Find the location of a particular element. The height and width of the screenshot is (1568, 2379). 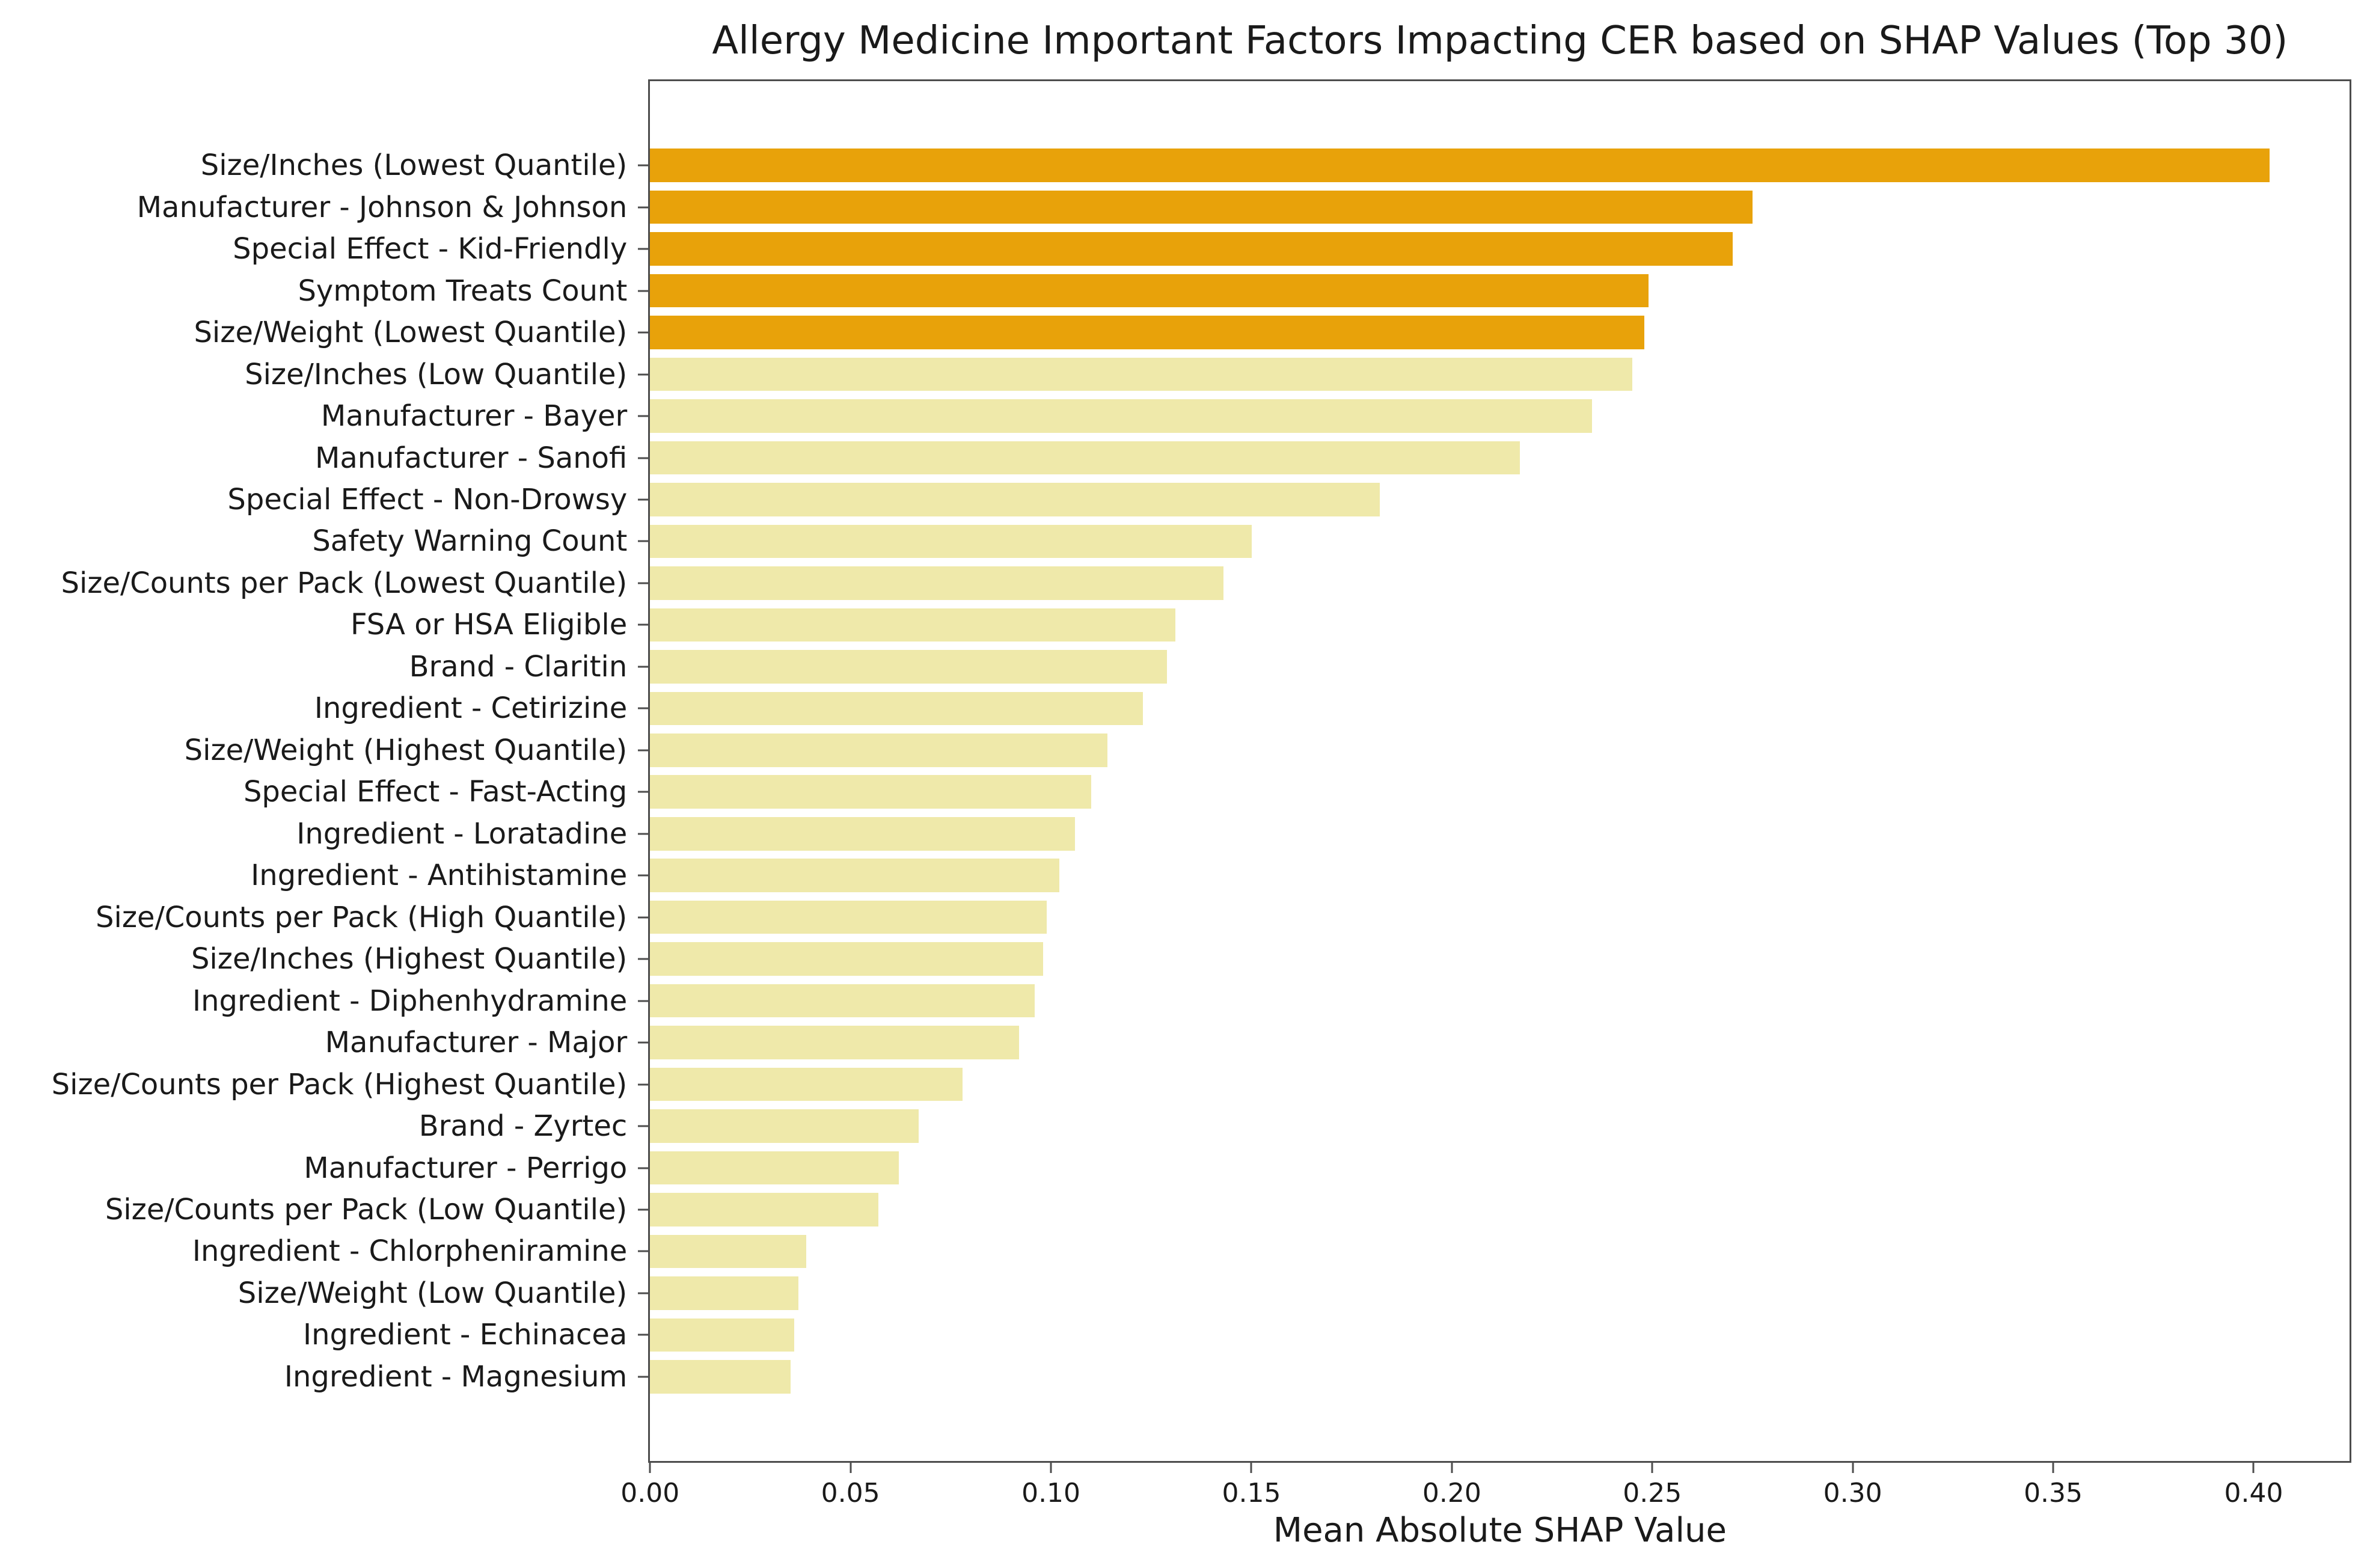

x-tick-label: 0.05 is located at coordinates (850, 1492).